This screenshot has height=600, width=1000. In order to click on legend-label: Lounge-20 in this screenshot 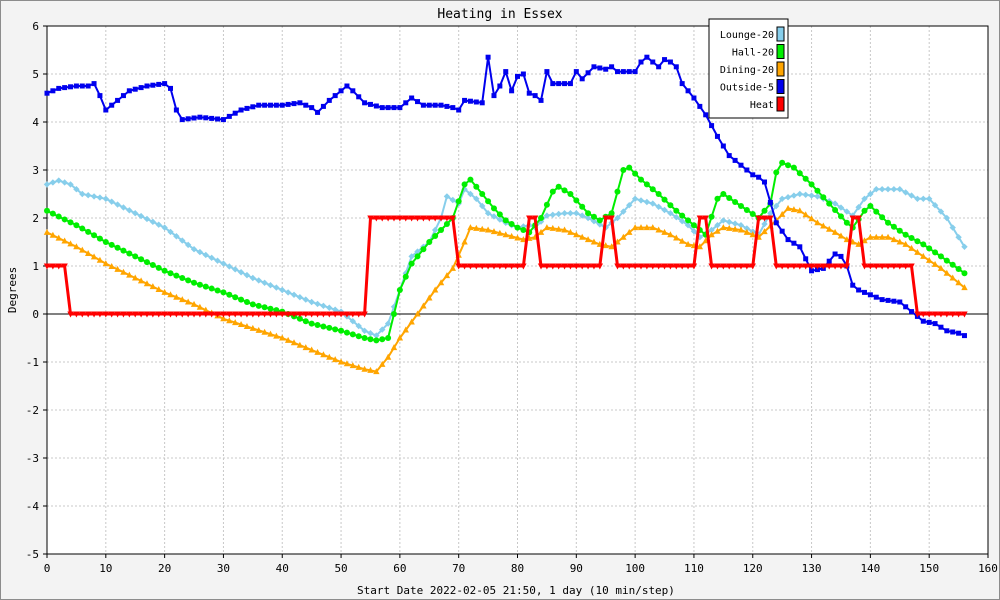, I will do `click(747, 35)`.